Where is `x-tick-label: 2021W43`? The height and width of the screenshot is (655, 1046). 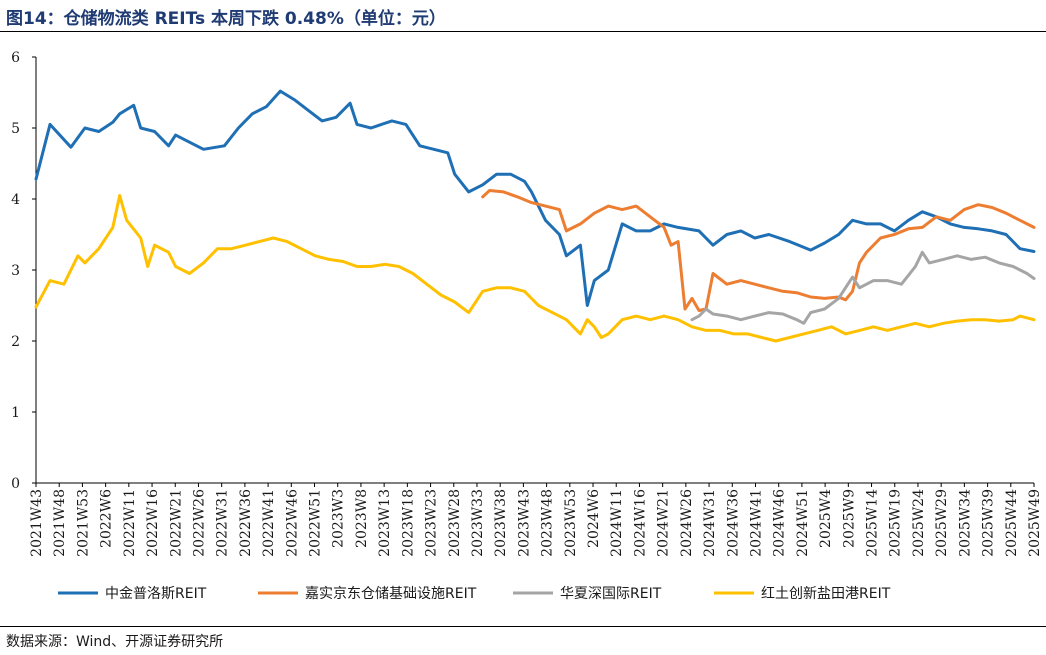
x-tick-label: 2021W43 is located at coordinates (37, 523).